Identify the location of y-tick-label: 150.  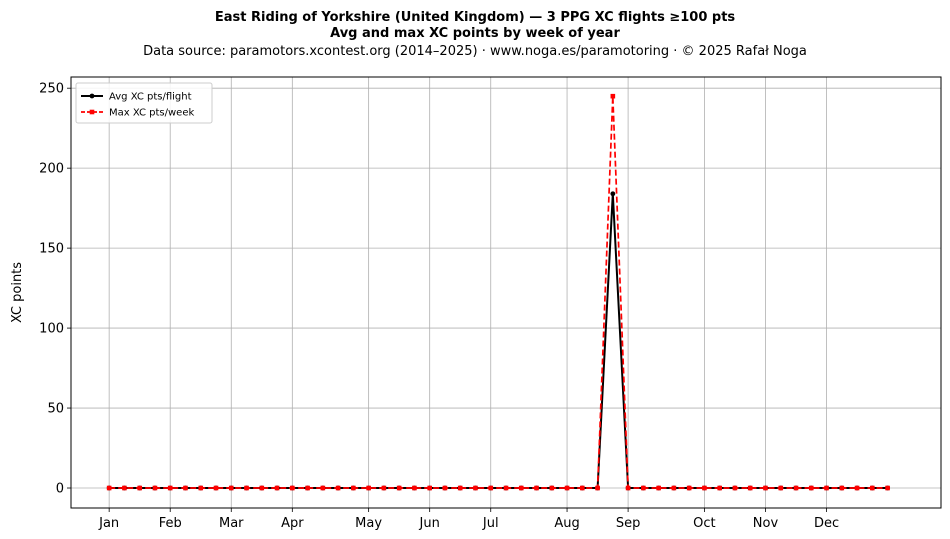
(51, 249).